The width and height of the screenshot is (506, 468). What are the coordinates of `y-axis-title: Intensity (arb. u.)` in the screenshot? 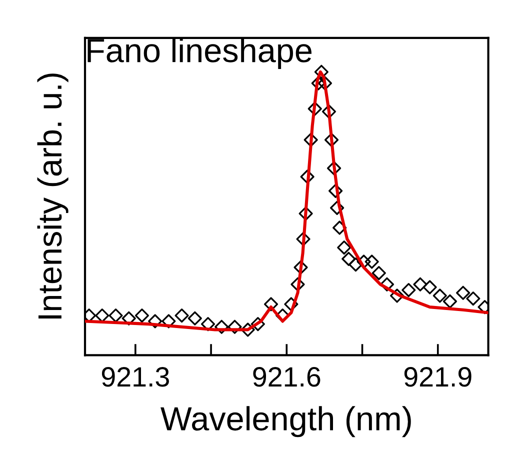 It's located at (52, 196).